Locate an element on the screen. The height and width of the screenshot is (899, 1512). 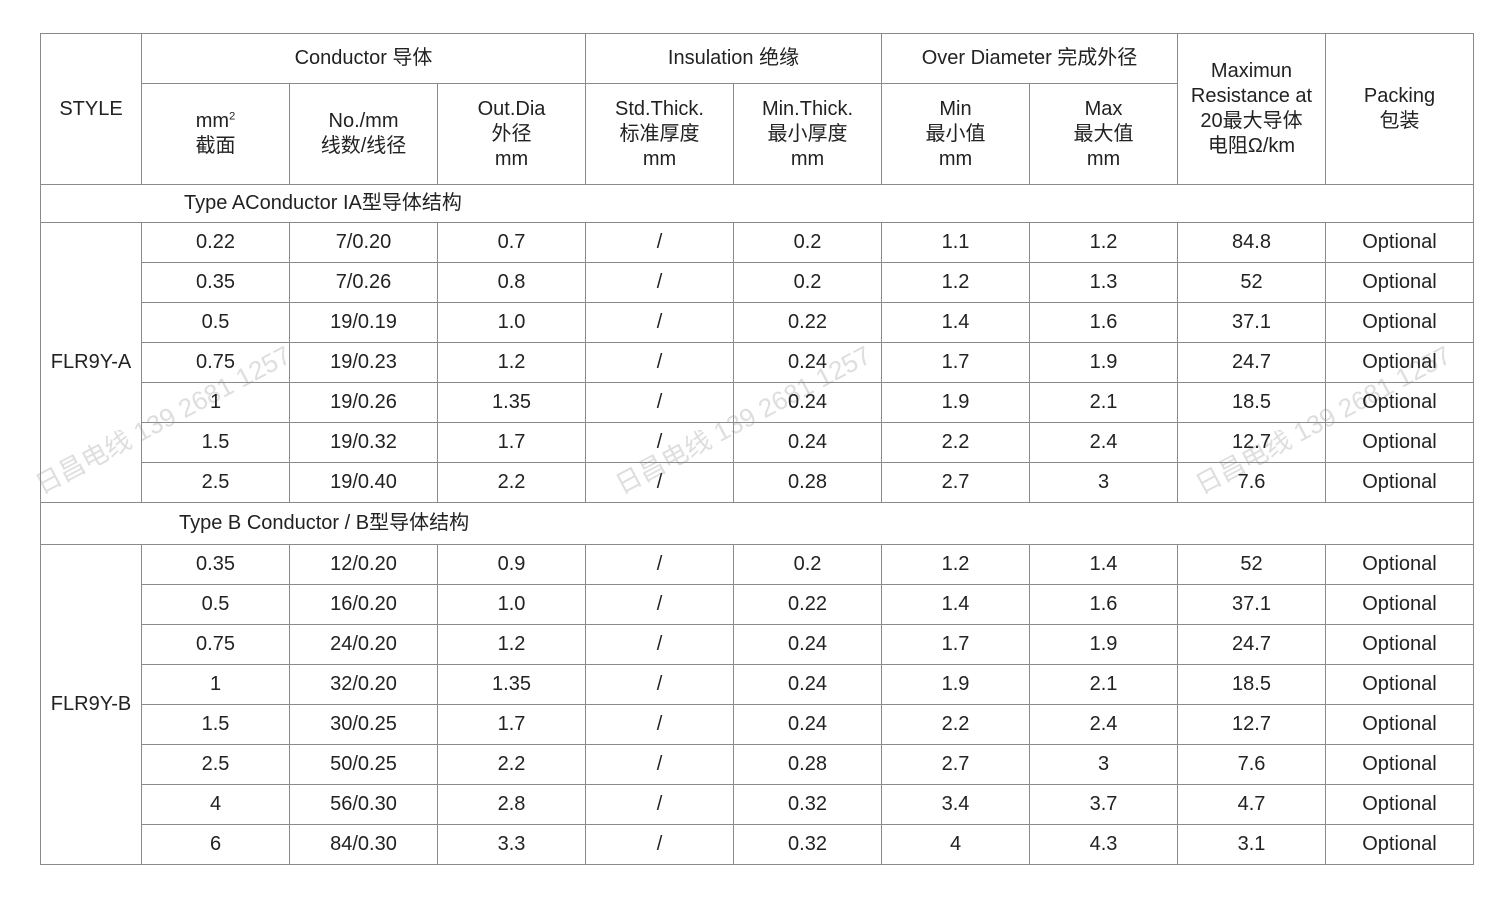
header-packing: Packing 包装 is located at coordinates (1399, 109).